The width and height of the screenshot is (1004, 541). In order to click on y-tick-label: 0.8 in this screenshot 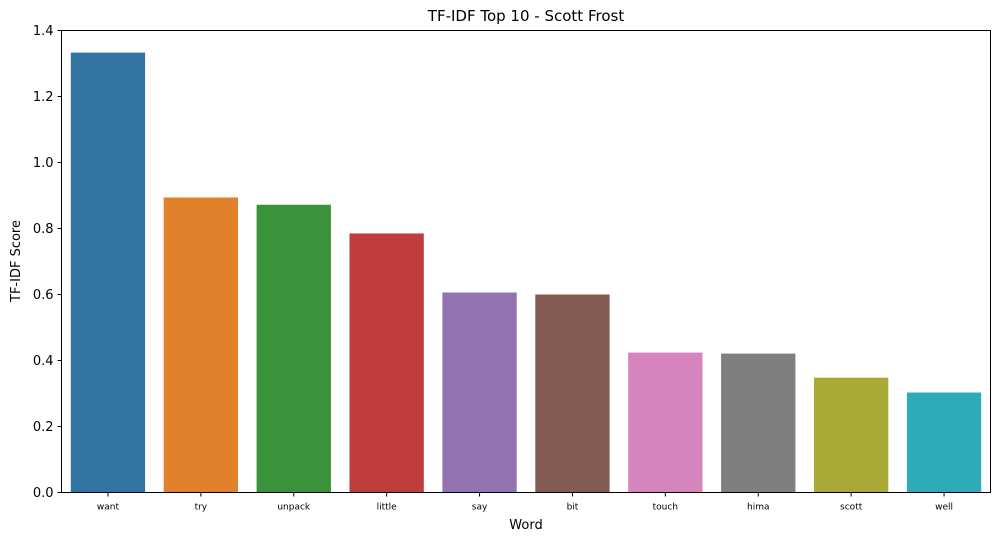, I will do `click(43, 229)`.